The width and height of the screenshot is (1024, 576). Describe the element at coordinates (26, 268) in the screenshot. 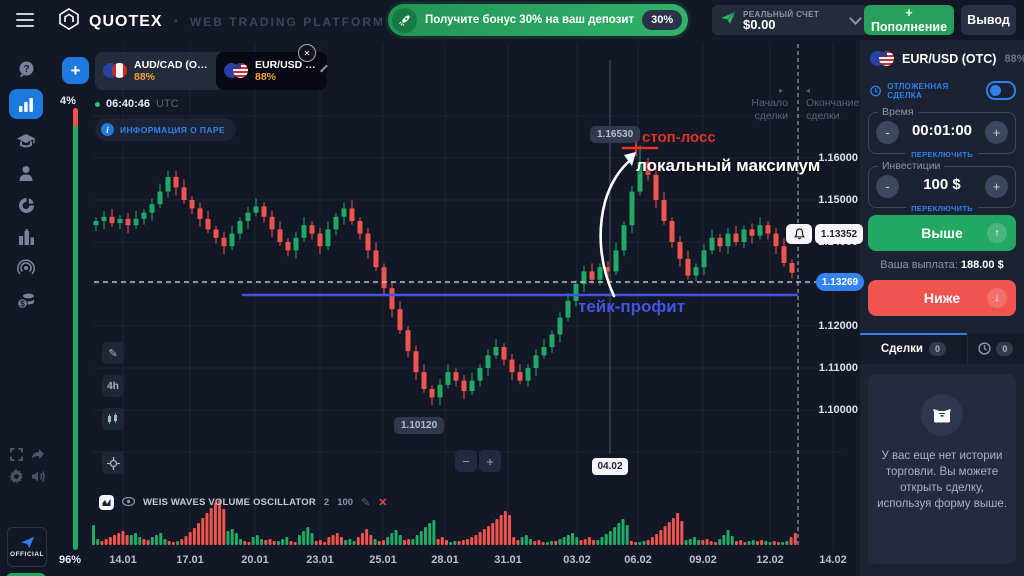

I see `sidebar-item-signals` at that location.